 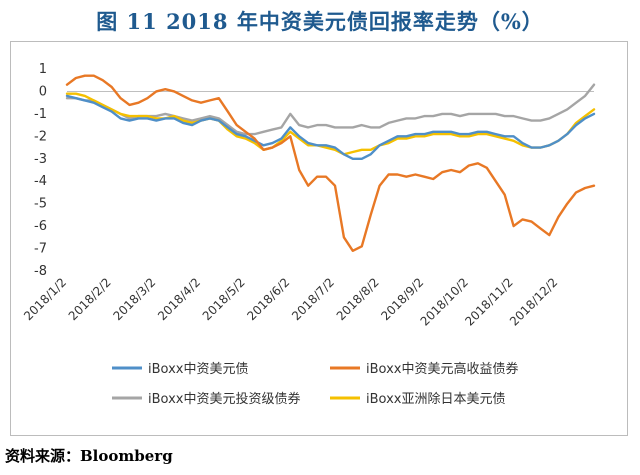 What do you see at coordinates (533, 301) in the screenshot?
I see `x-tick-label: 2018/12/2` at bounding box center [533, 301].